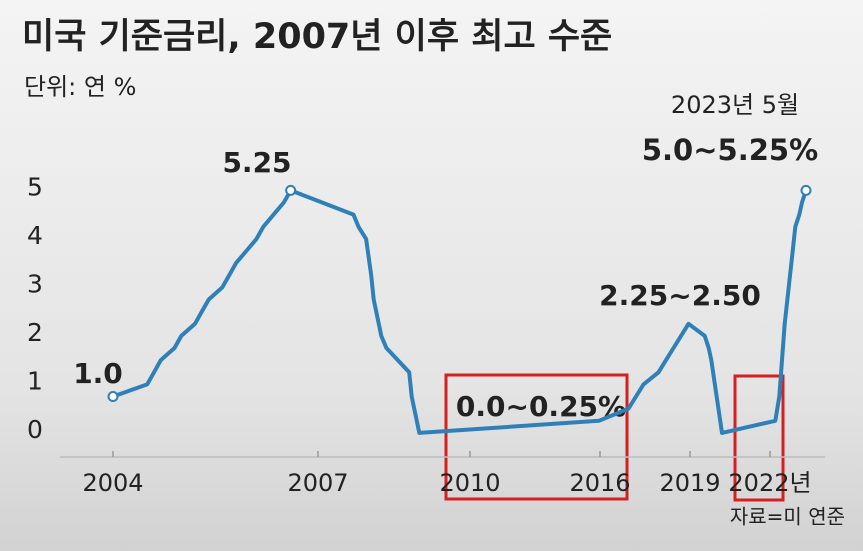  Describe the element at coordinates (35, 429) in the screenshot. I see `y-tick-label: 0` at that location.